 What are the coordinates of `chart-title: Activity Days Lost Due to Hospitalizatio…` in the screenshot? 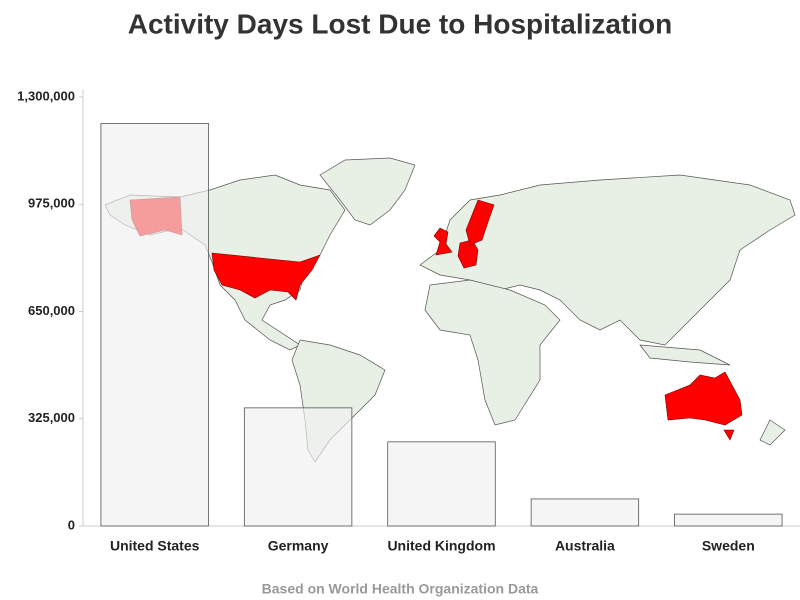 It's located at (400, 23).